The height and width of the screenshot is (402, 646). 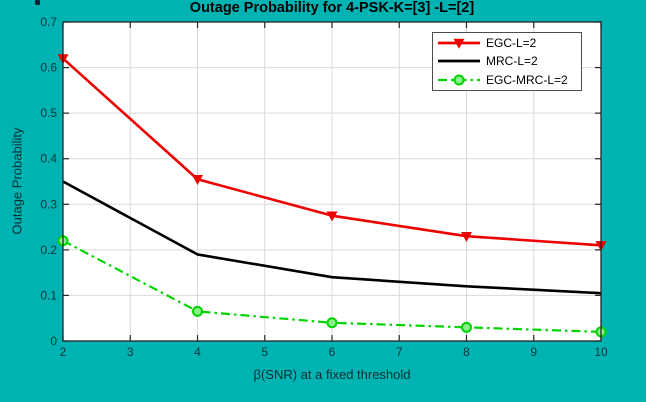 I want to click on legend-label-mrc-l-2: MRC-L=2, so click(x=512, y=61).